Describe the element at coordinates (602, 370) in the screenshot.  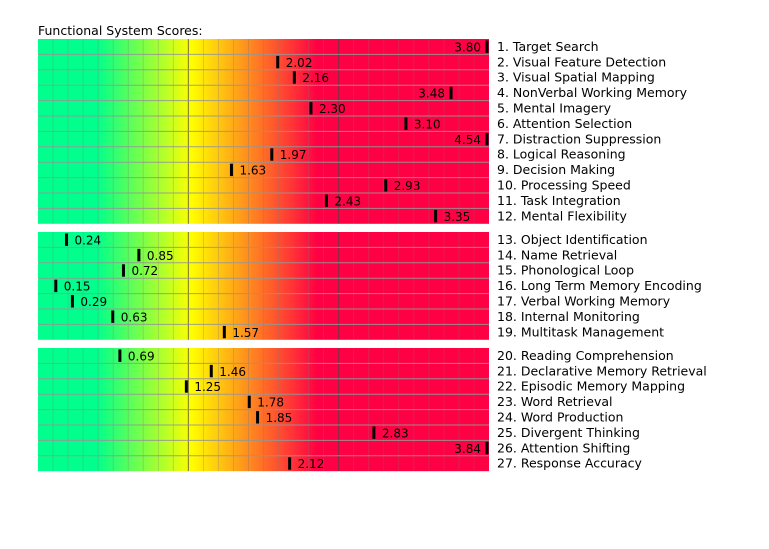
I see `row-label: 21. Declarative Memory Retrieval` at that location.